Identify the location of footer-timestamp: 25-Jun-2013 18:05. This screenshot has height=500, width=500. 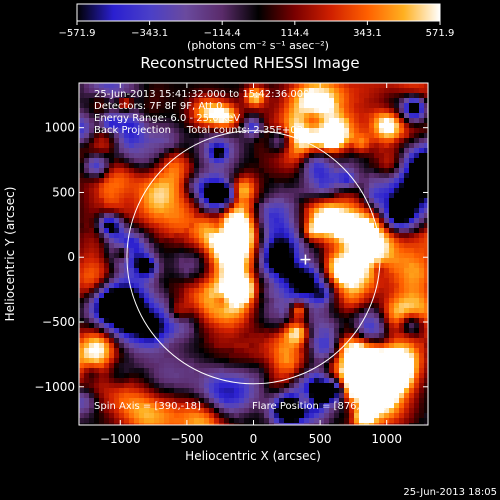
(450, 492).